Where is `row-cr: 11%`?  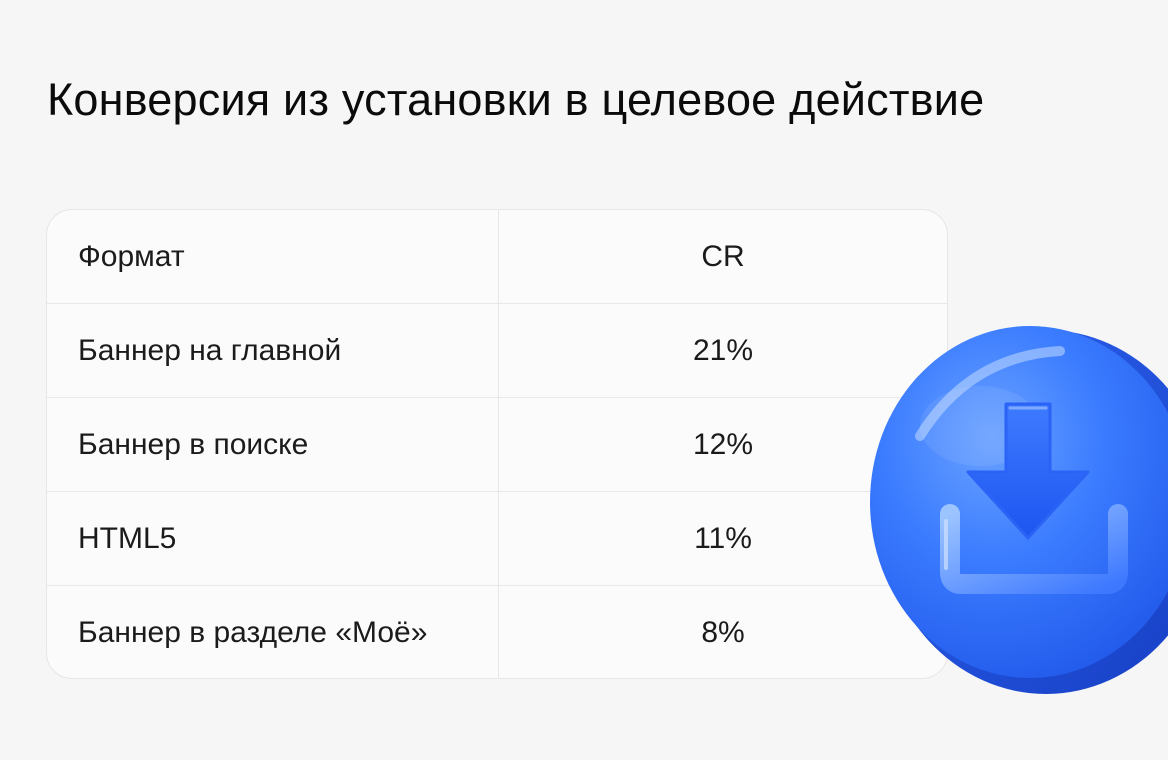 row-cr: 11% is located at coordinates (723, 538).